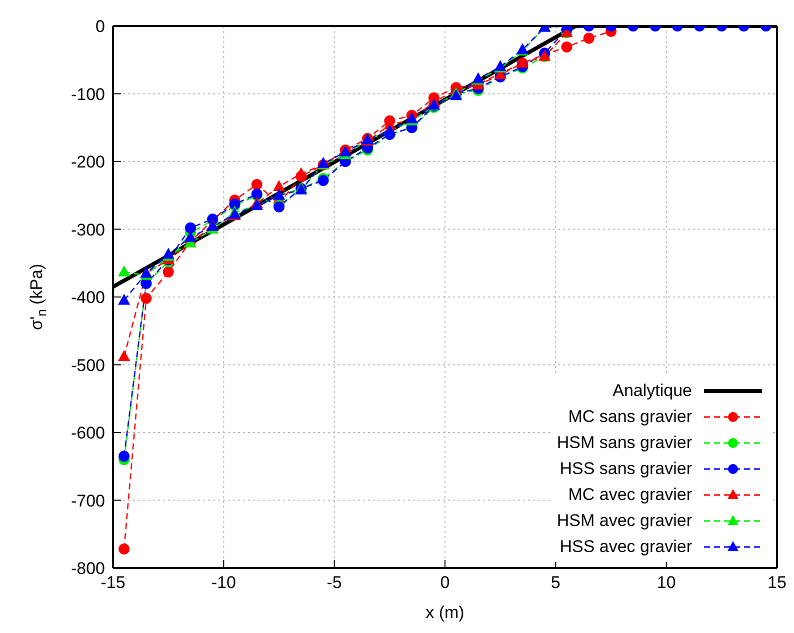  Describe the element at coordinates (624, 521) in the screenshot. I see `legend-label: HSM avec gravier` at that location.